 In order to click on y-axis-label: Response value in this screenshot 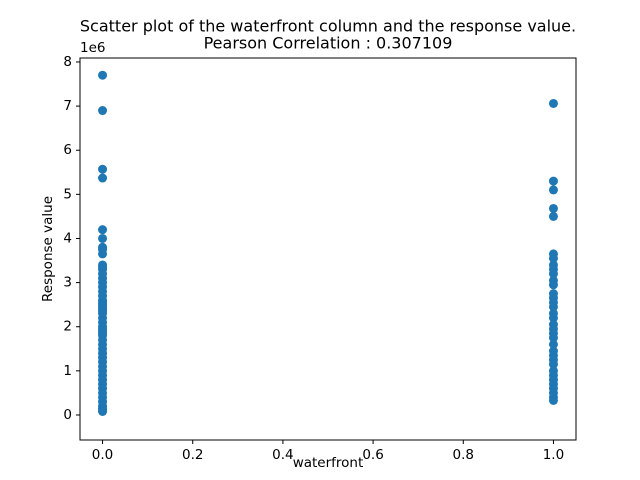, I will do `click(48, 249)`.